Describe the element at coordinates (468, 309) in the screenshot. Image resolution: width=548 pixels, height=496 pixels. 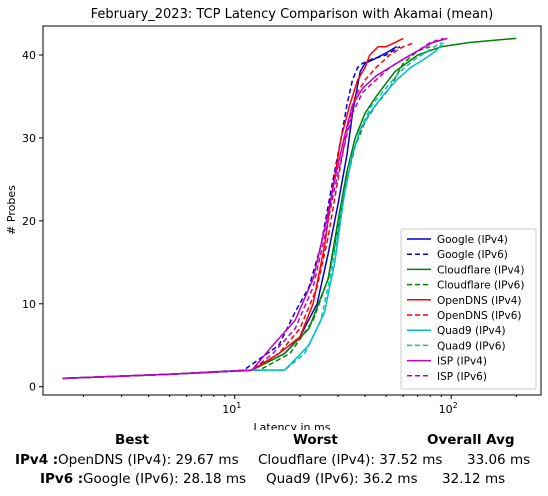
I see `legend-box` at that location.